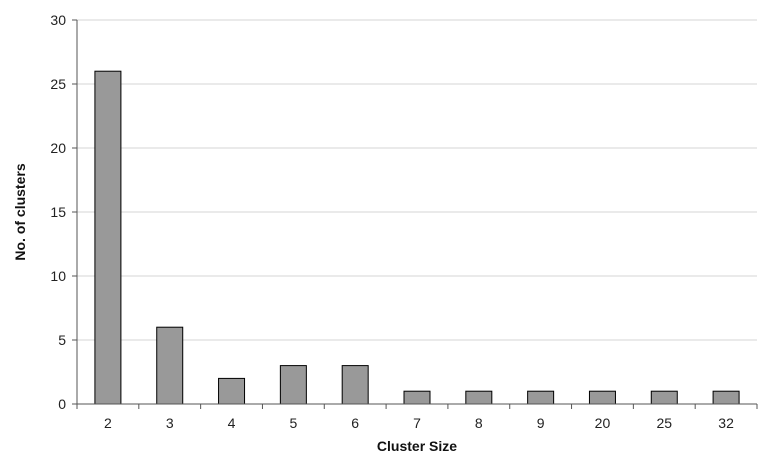  What do you see at coordinates (293, 423) in the screenshot?
I see `x-tick-label: 5` at bounding box center [293, 423].